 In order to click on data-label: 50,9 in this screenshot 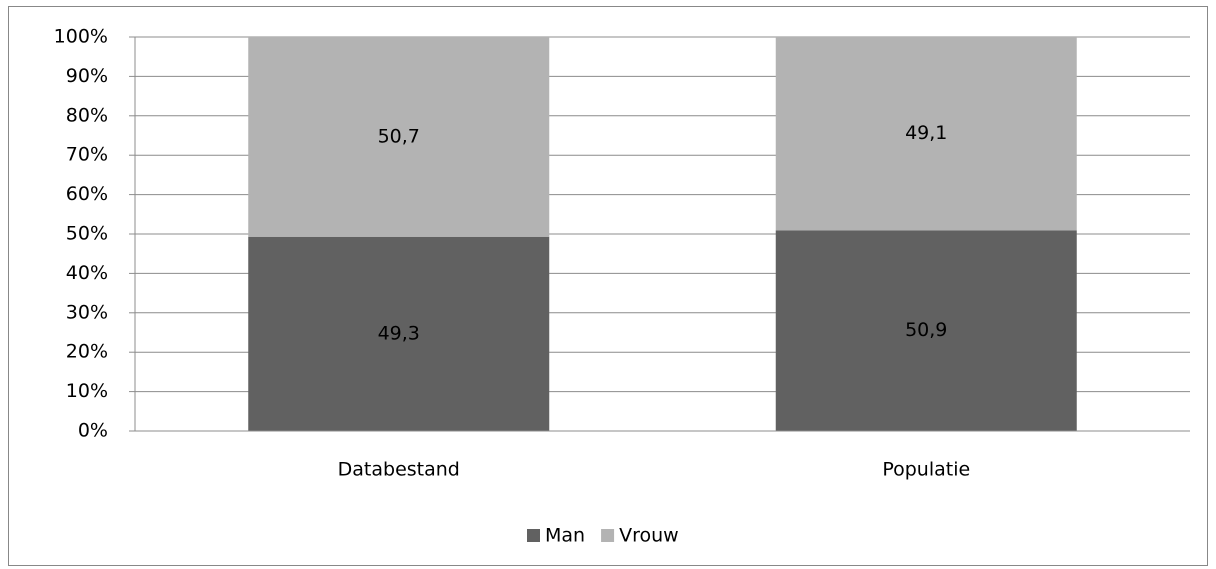, I will do `click(926, 330)`.